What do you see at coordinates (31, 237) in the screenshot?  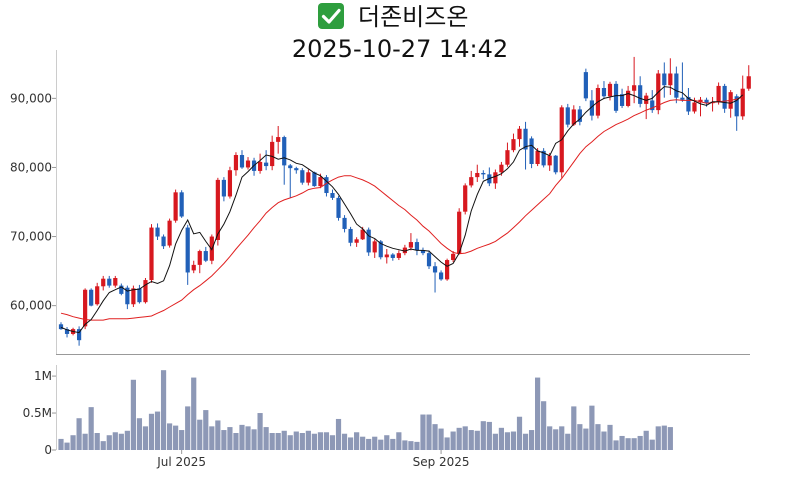 I see `price-tick-label: 70,000` at bounding box center [31, 237].